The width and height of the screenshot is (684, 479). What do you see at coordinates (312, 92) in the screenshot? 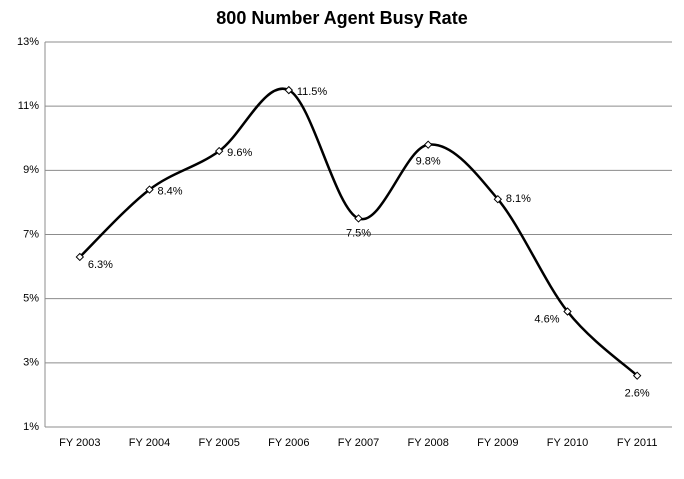
I see `data-label: 11.5%` at bounding box center [312, 92].